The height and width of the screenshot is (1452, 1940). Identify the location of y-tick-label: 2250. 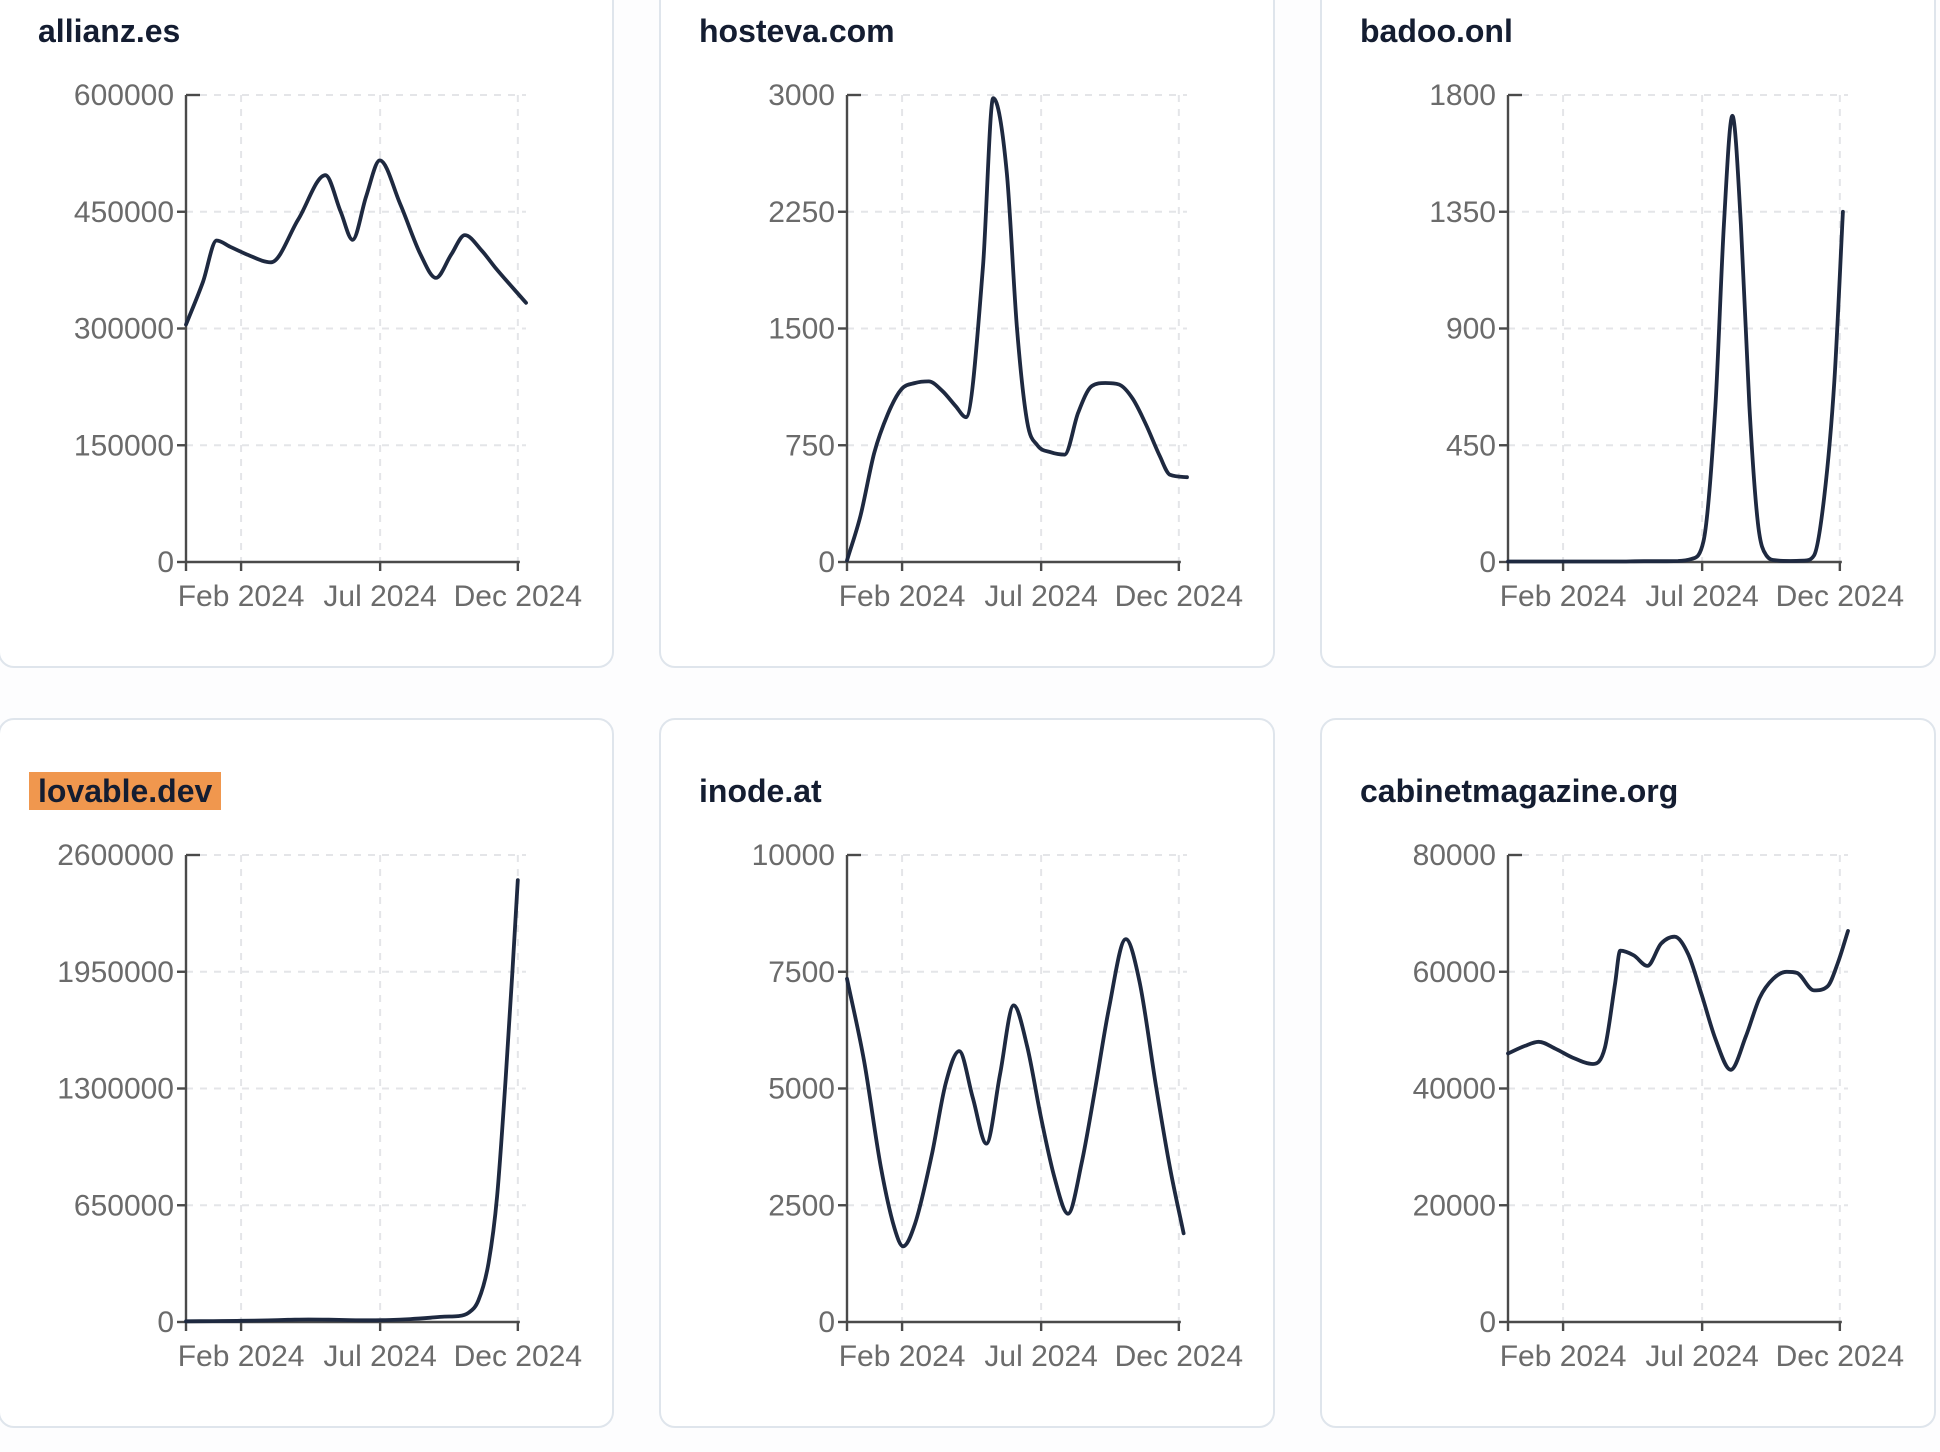
(801, 212).